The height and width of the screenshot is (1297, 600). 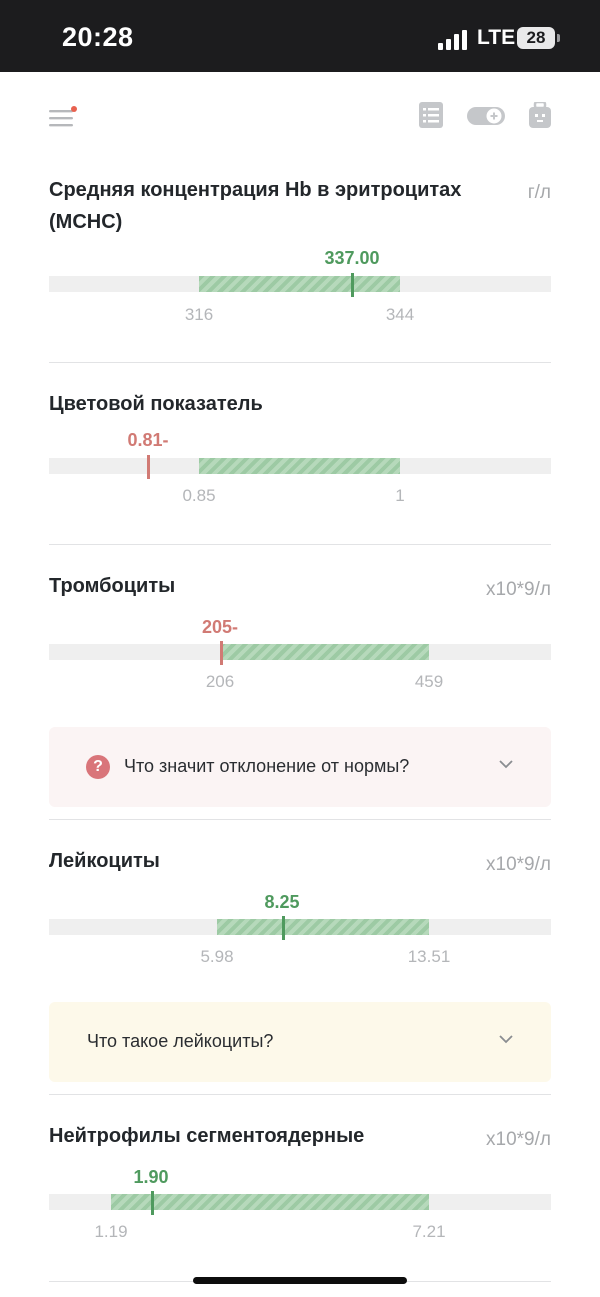 What do you see at coordinates (86, 222) in the screenshot?
I see `metric-title-line2: (MCHC)` at bounding box center [86, 222].